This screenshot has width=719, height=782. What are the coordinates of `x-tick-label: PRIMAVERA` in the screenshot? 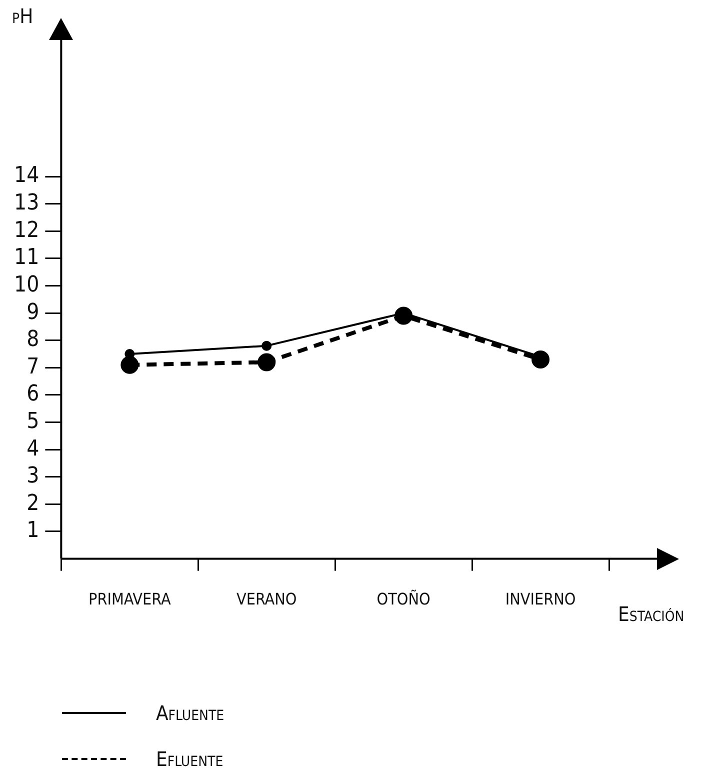 It's located at (129, 599).